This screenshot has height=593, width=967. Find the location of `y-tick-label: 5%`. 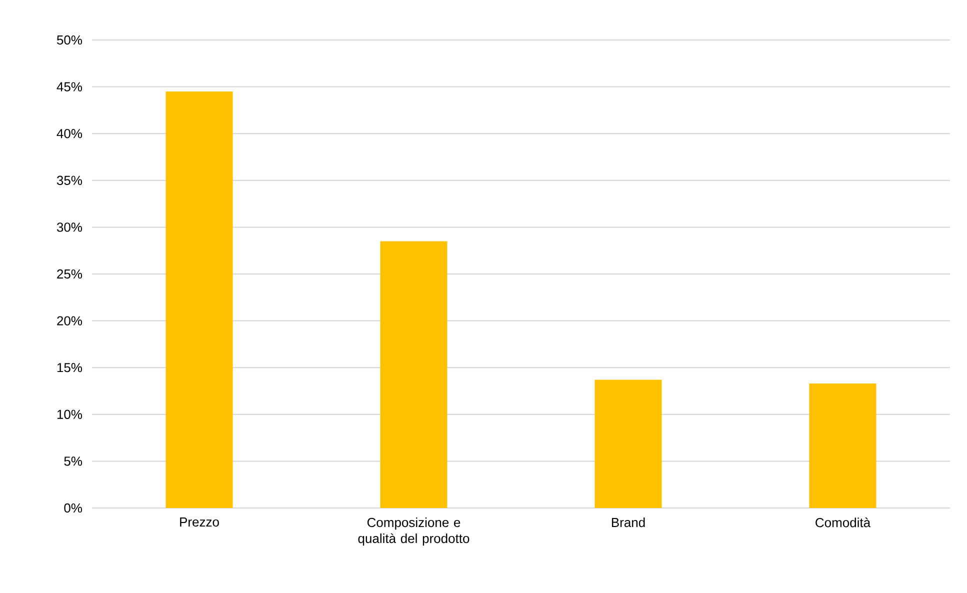

y-tick-label: 5% is located at coordinates (73, 461).